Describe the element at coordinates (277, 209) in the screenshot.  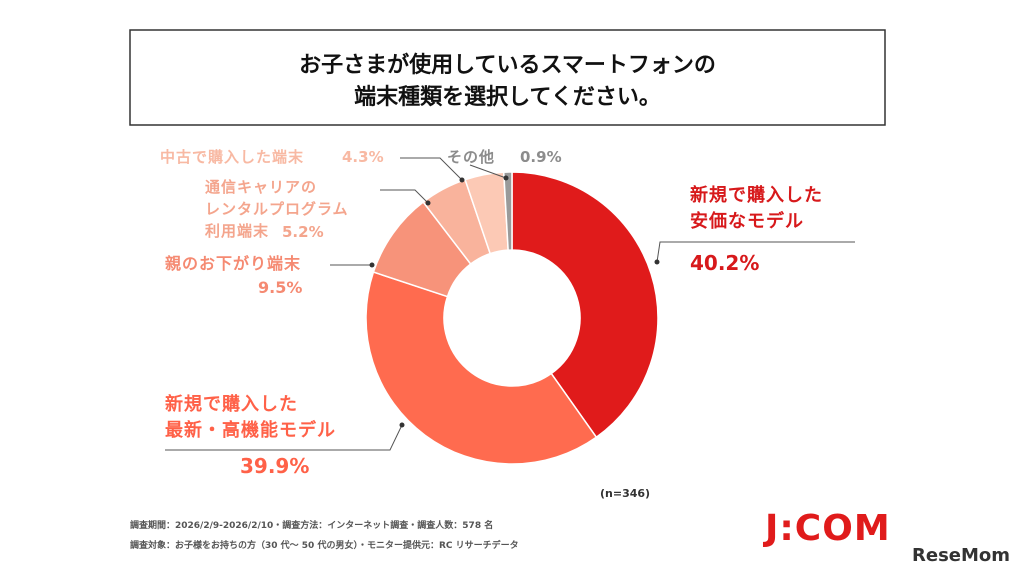
I see `category-label: 通信キャリアの レンタルプログラム 利用端末` at that location.